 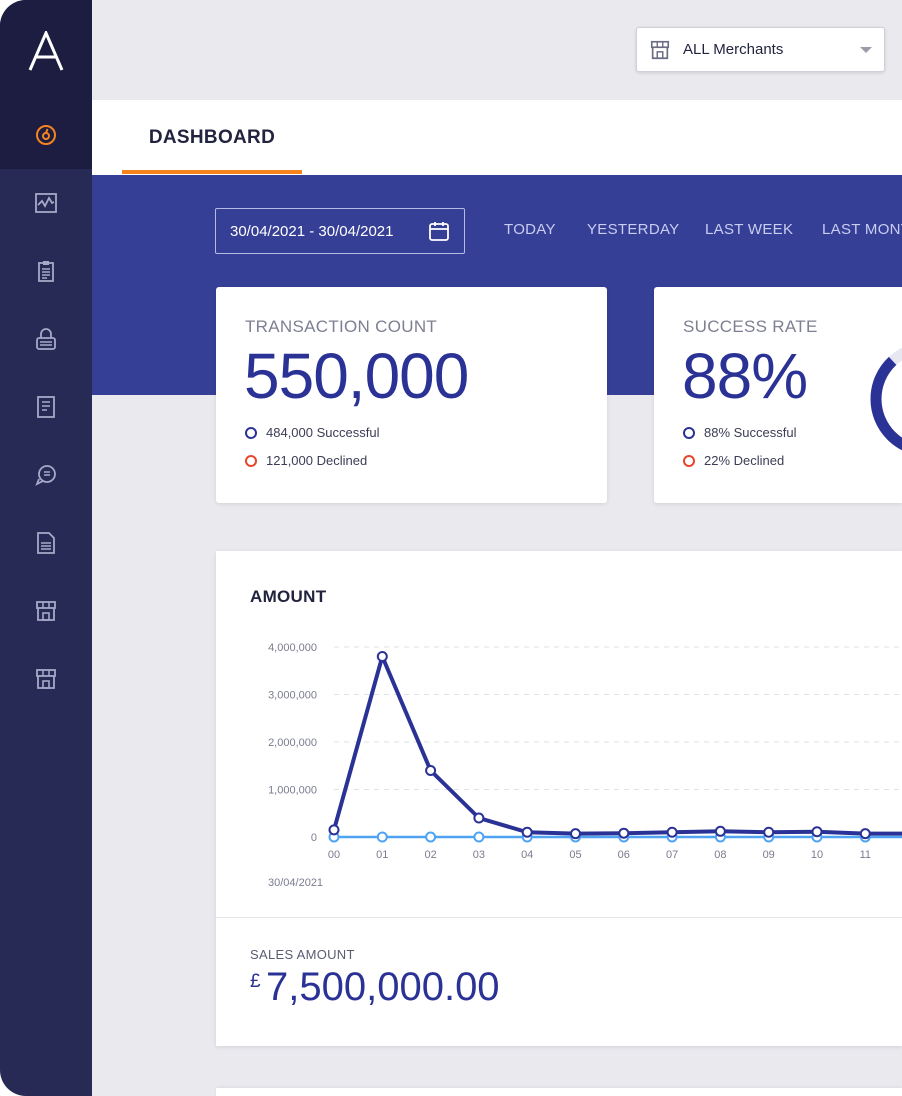 What do you see at coordinates (439, 231) in the screenshot?
I see `calendar-icon` at bounding box center [439, 231].